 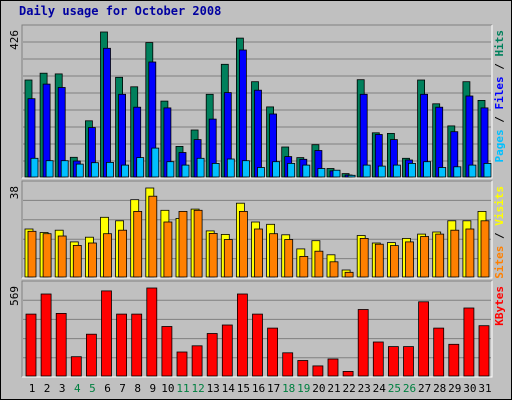 What do you see at coordinates (439, 388) in the screenshot?
I see `x-tick-label: 28` at bounding box center [439, 388].